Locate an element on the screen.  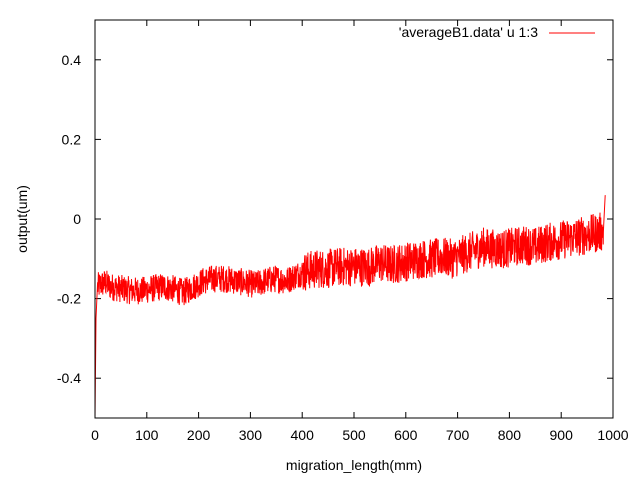
x-tick-label: 100 is located at coordinates (147, 435).